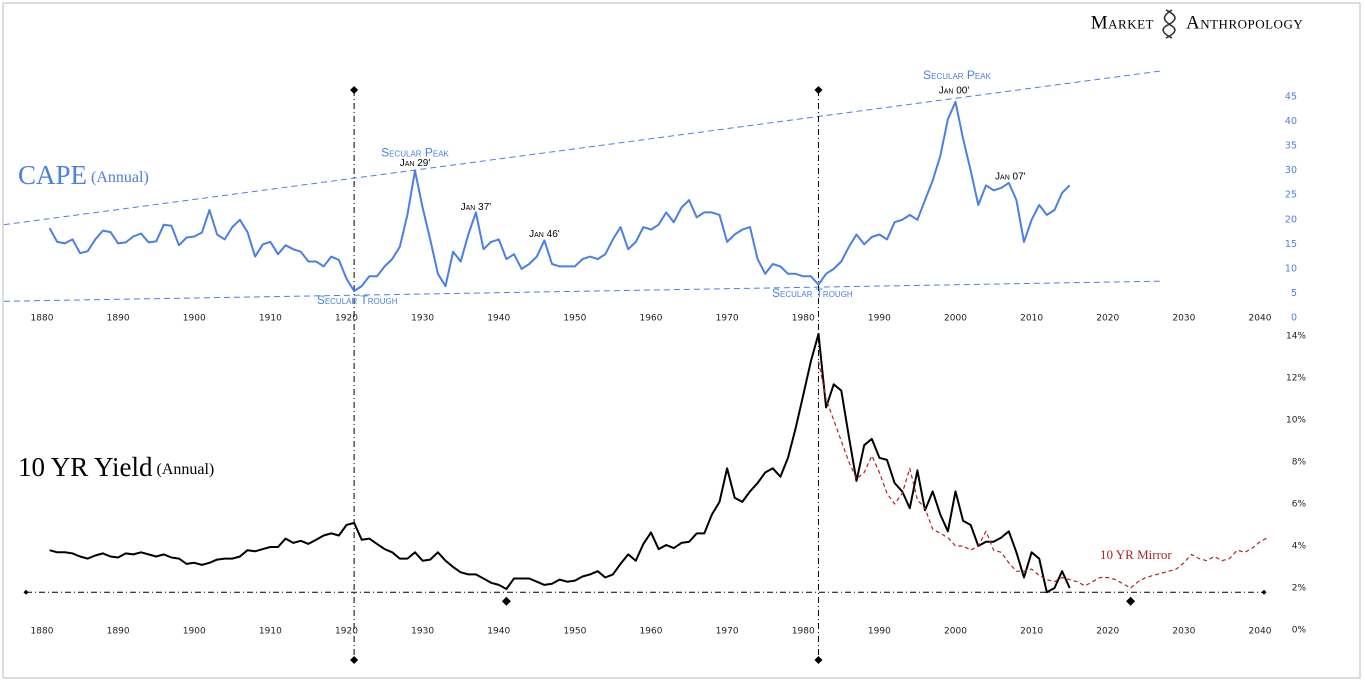 This screenshot has width=1365, height=683. Describe the element at coordinates (1299, 631) in the screenshot. I see `y-tick-label: 0%` at that location.